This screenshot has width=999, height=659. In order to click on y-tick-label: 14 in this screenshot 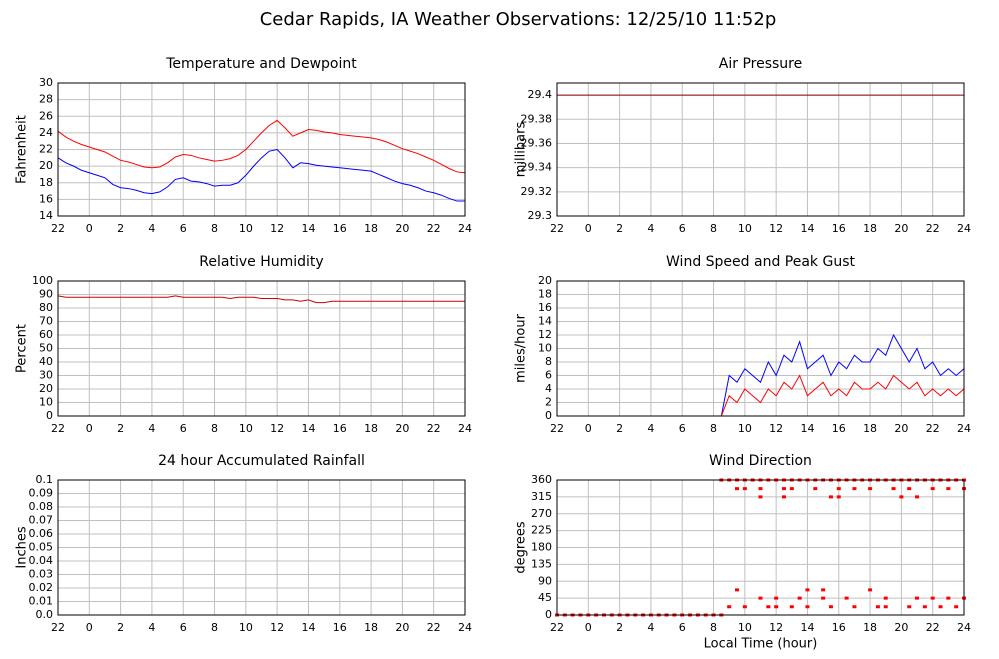, I will do `click(545, 321)`.